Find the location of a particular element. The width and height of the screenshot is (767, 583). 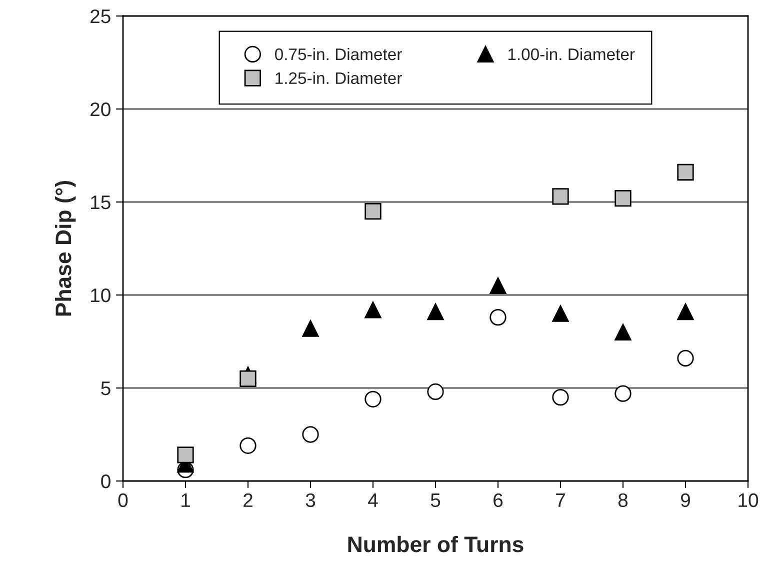

legend-label: 1.00-in. Diameter is located at coordinates (571, 54).